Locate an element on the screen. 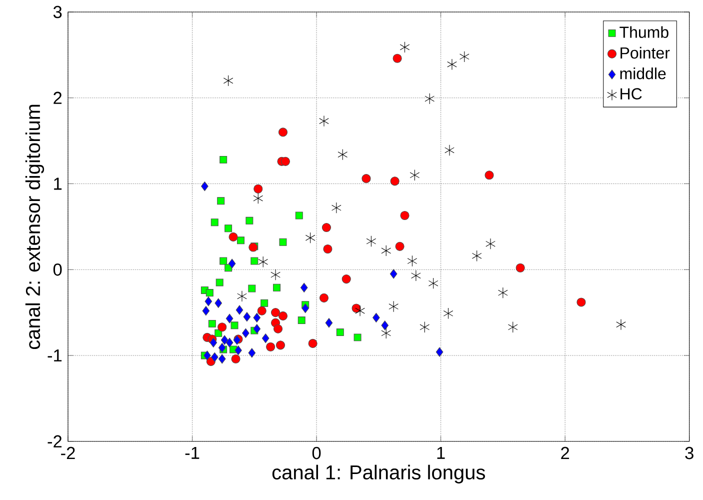 Image resolution: width=703 pixels, height=500 pixels. x-axis-title: canal 1: Palnaris longus is located at coordinates (378, 474).